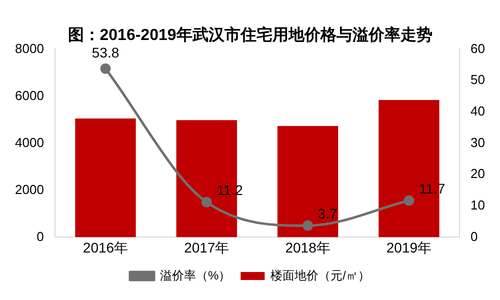 The height and width of the screenshot is (300, 500). I want to click on x-tick-label: 2017年, so click(207, 247).